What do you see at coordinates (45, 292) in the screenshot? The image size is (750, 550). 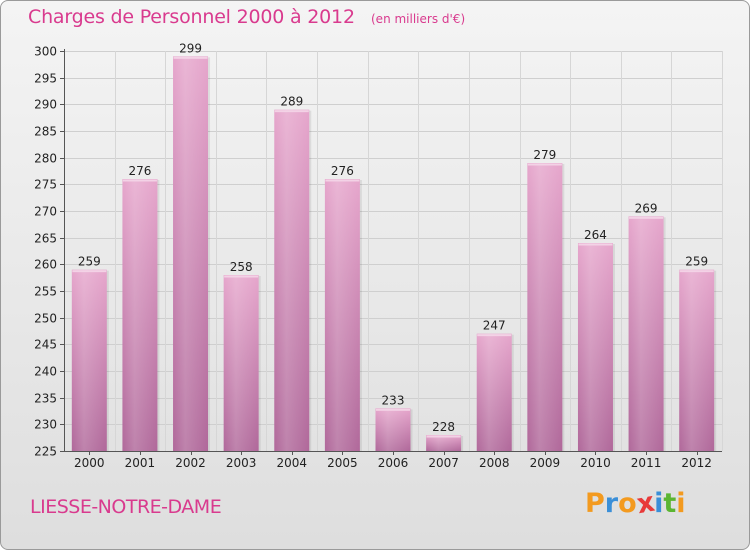 I see `y-tick-label: 255` at bounding box center [45, 292].